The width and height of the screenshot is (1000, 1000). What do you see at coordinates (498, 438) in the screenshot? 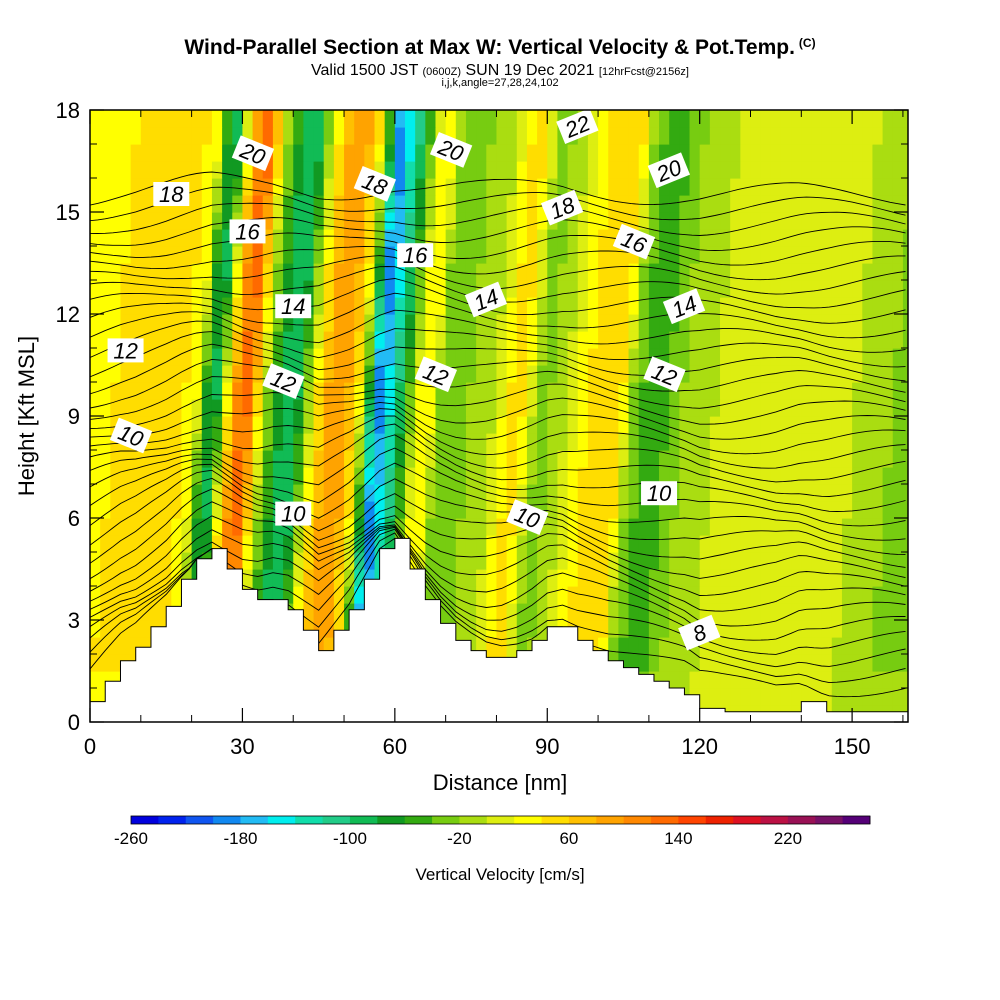
I see `isentrope-line` at bounding box center [498, 438].